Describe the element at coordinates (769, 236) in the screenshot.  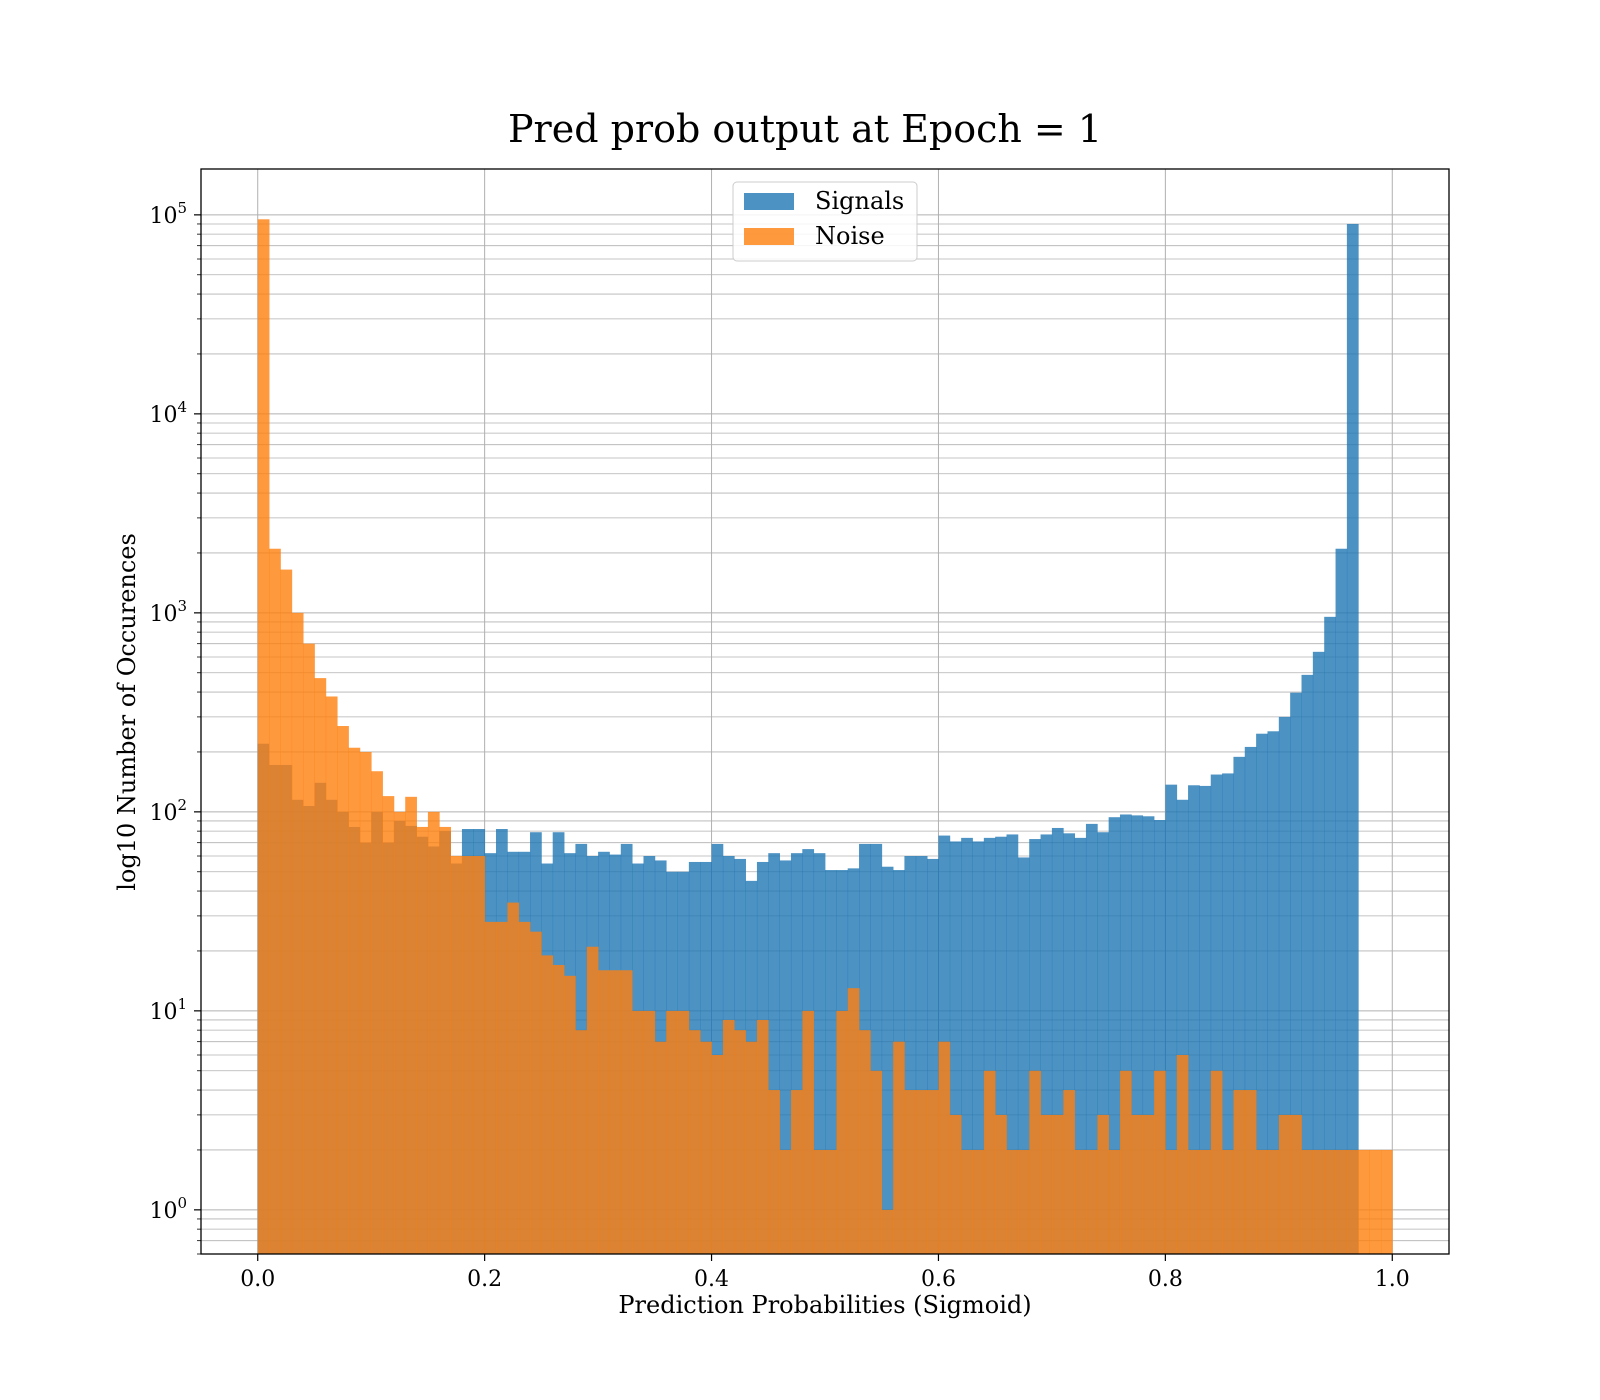
I see `legend-swatch-noise` at that location.